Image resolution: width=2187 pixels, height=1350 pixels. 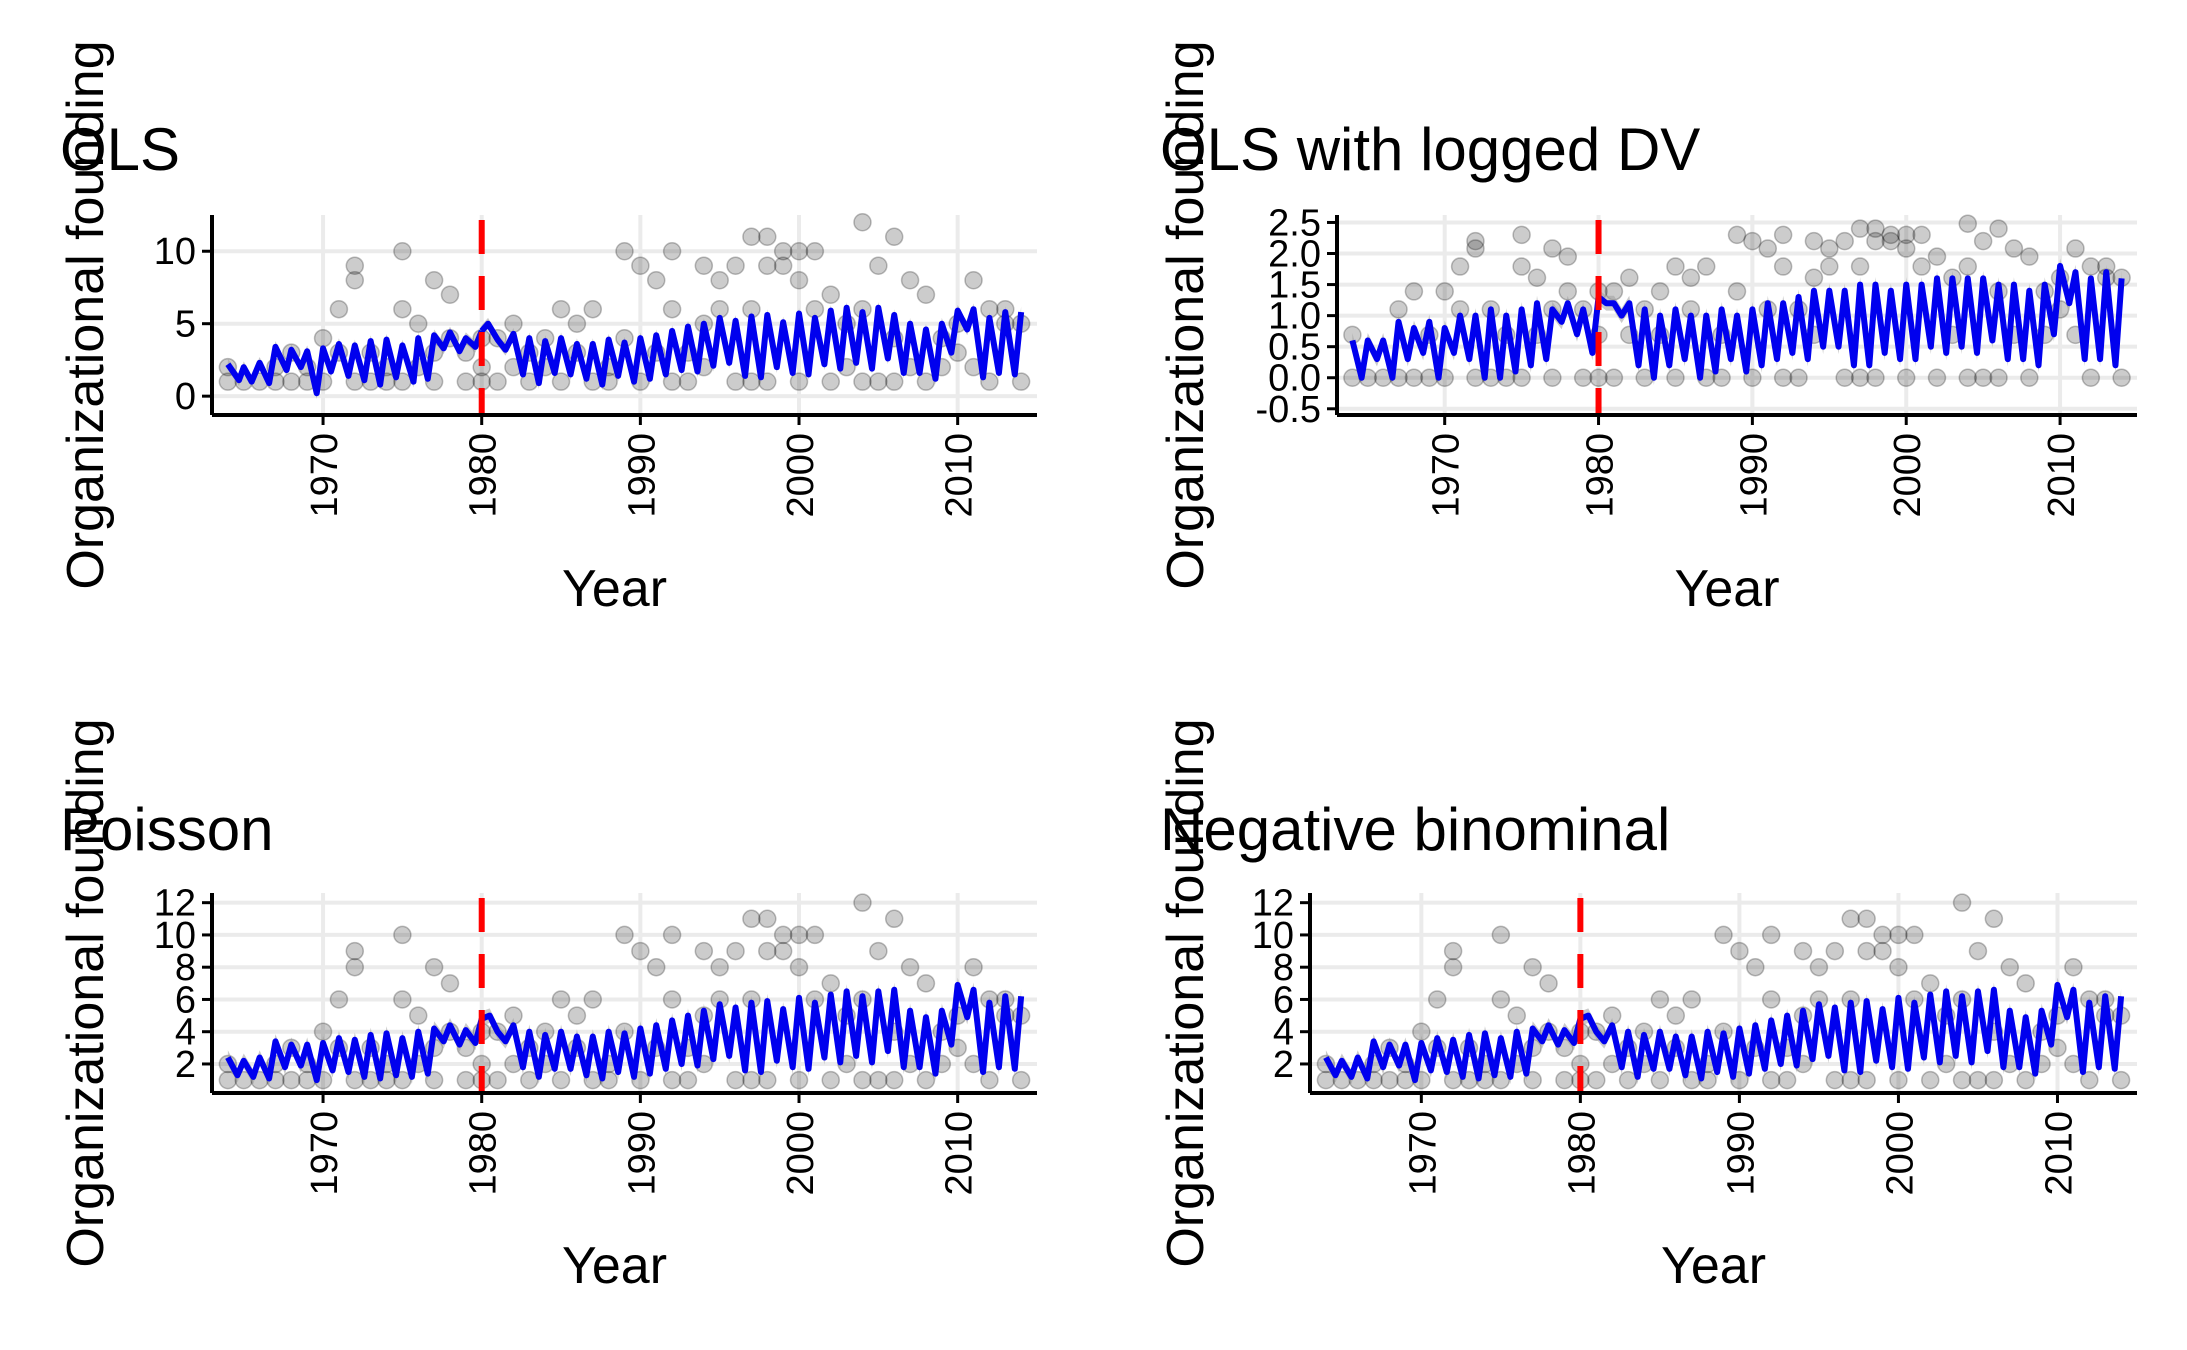 What do you see at coordinates (1294, 348) in the screenshot?
I see `y-tick-label: 0.5` at bounding box center [1294, 348].